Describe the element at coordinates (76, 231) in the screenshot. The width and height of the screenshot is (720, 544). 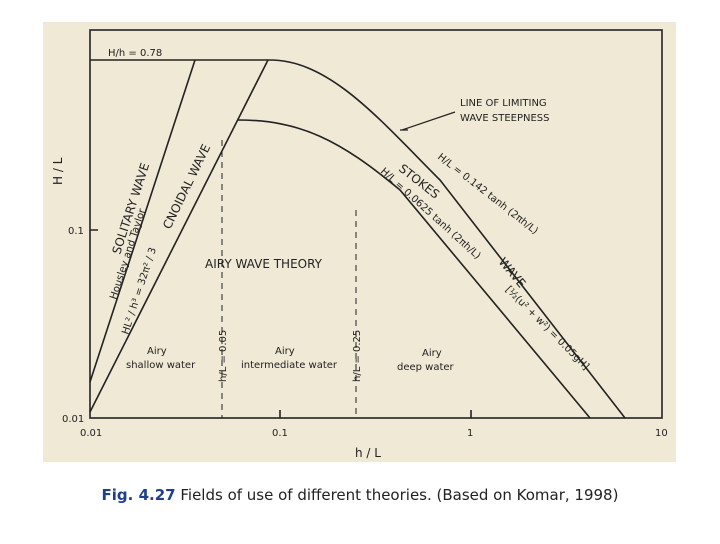
I see `y-tick-label: 0.1` at that location.